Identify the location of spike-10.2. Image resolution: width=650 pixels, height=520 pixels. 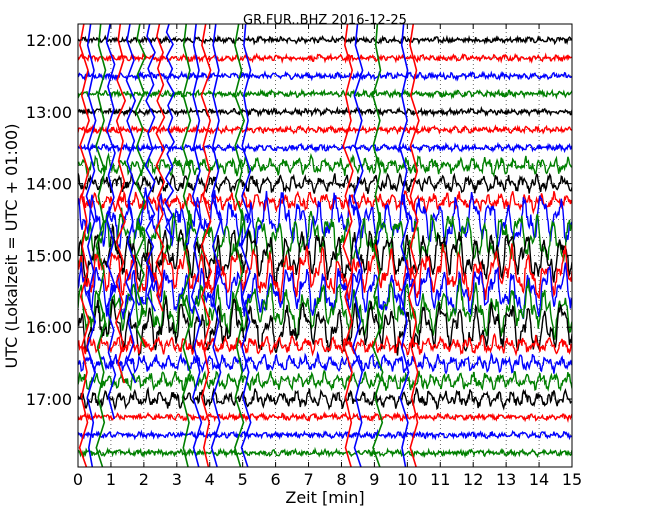
(414, 245).